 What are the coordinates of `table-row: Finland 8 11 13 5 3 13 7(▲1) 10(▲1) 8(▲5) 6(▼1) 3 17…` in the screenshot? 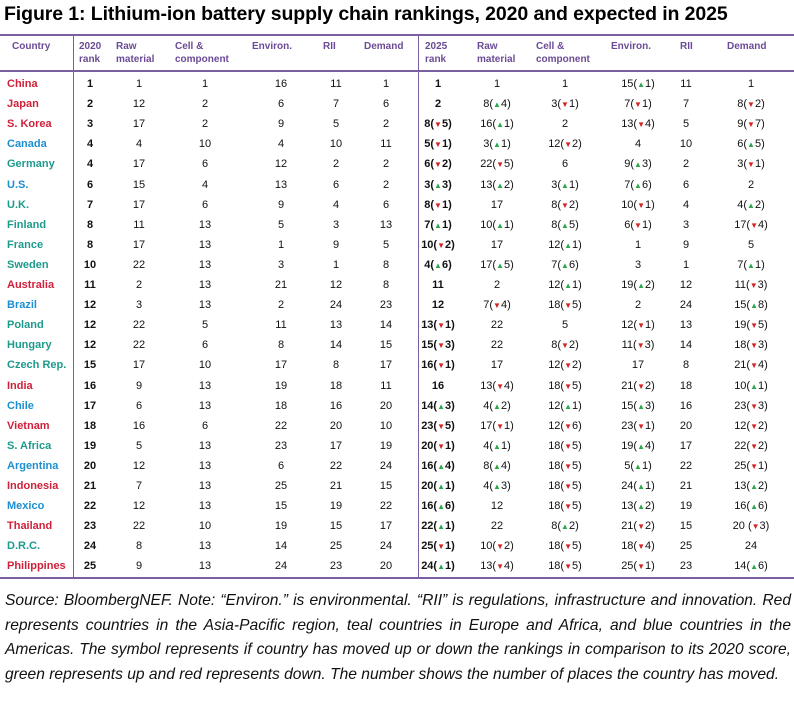 It's located at (397, 225).